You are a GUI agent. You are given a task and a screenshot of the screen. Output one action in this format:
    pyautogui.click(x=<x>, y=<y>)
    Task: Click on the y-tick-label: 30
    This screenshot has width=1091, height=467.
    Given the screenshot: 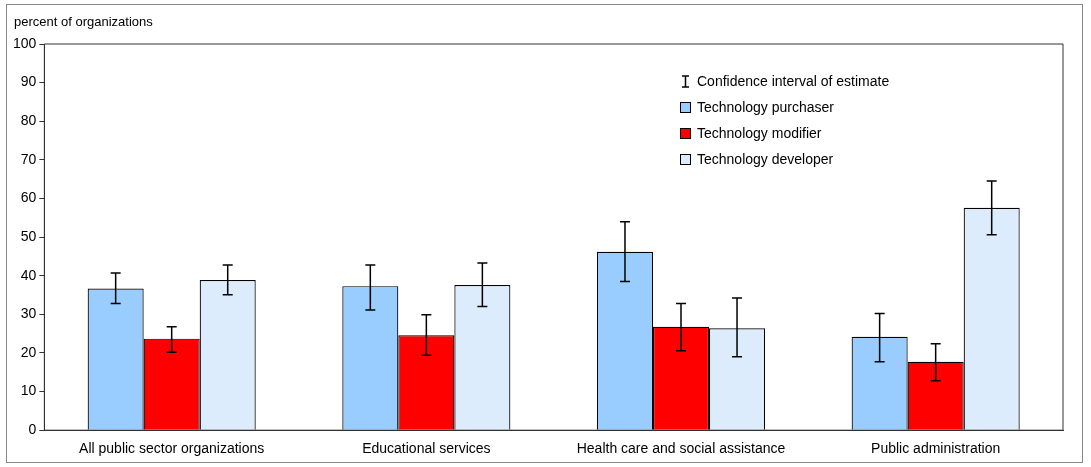 What is the action you would take?
    pyautogui.click(x=28, y=313)
    